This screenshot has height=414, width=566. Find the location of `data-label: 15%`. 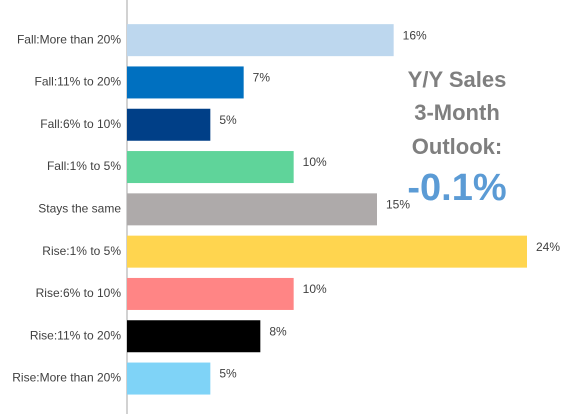

data-label: 15% is located at coordinates (398, 205).